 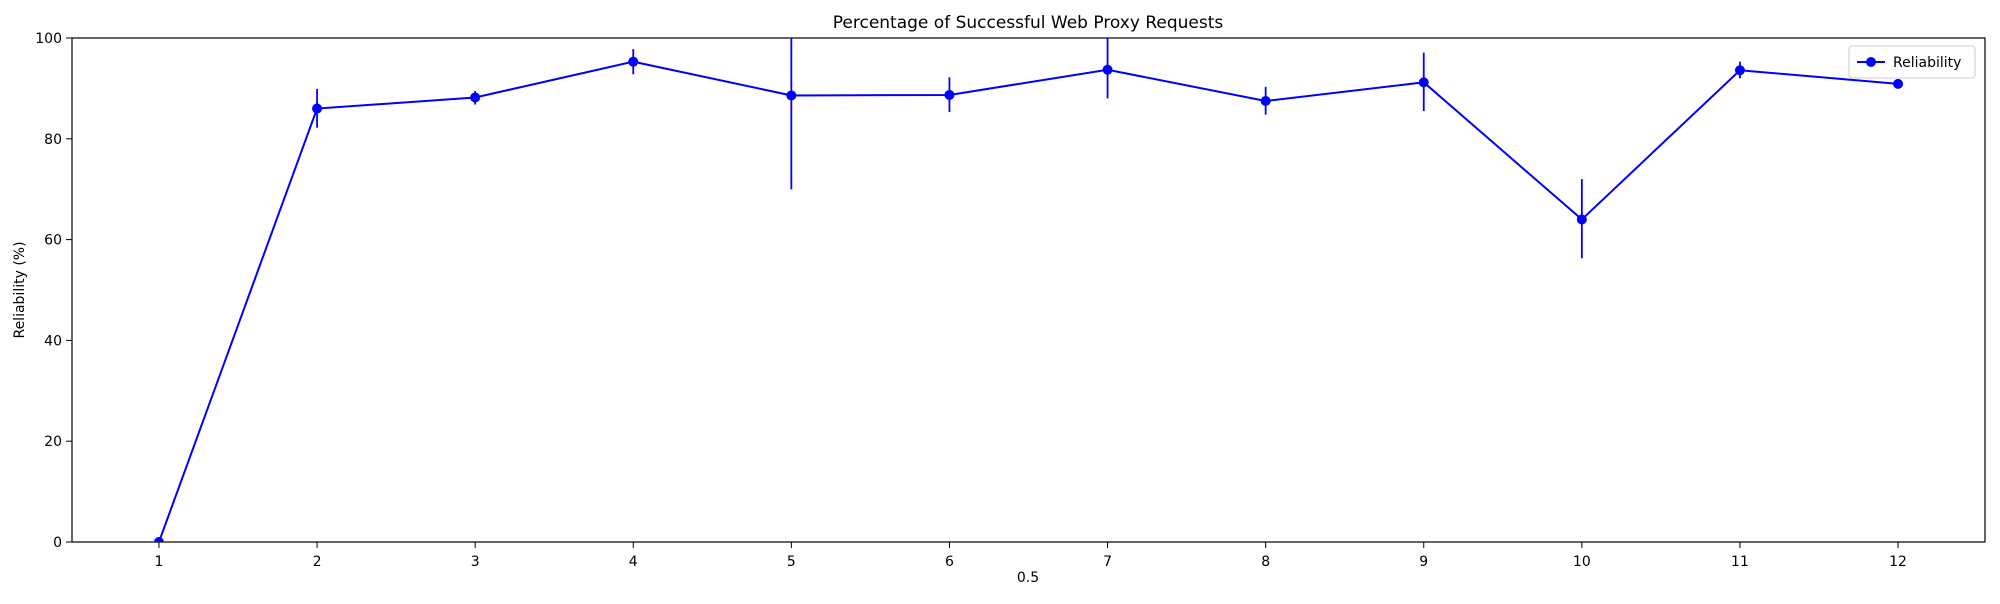 What do you see at coordinates (949, 562) in the screenshot?
I see `x-tick-label: 6` at bounding box center [949, 562].